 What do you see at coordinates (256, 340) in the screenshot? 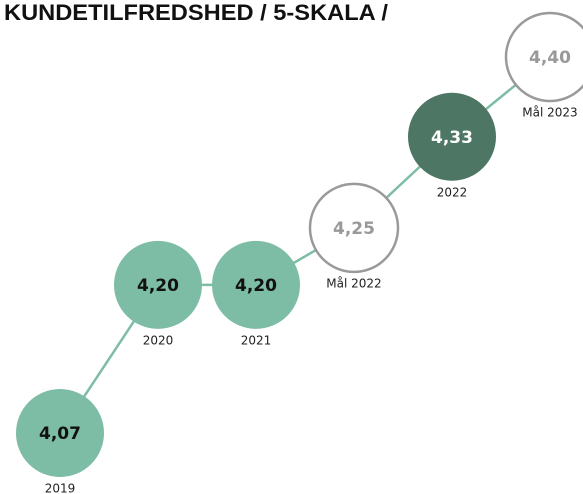
I see `category-label: 2021` at bounding box center [256, 340].